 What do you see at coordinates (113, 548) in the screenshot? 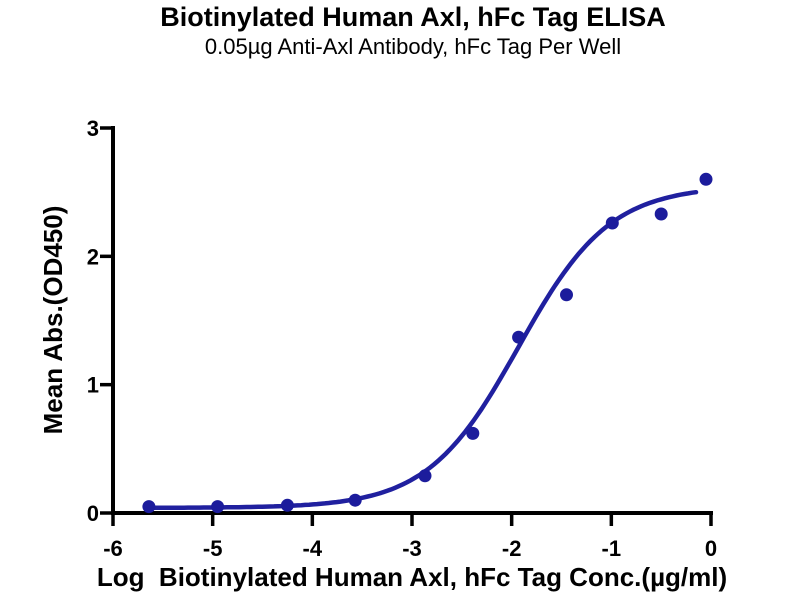
I see `x-axis-tick-label: -6` at bounding box center [113, 548].